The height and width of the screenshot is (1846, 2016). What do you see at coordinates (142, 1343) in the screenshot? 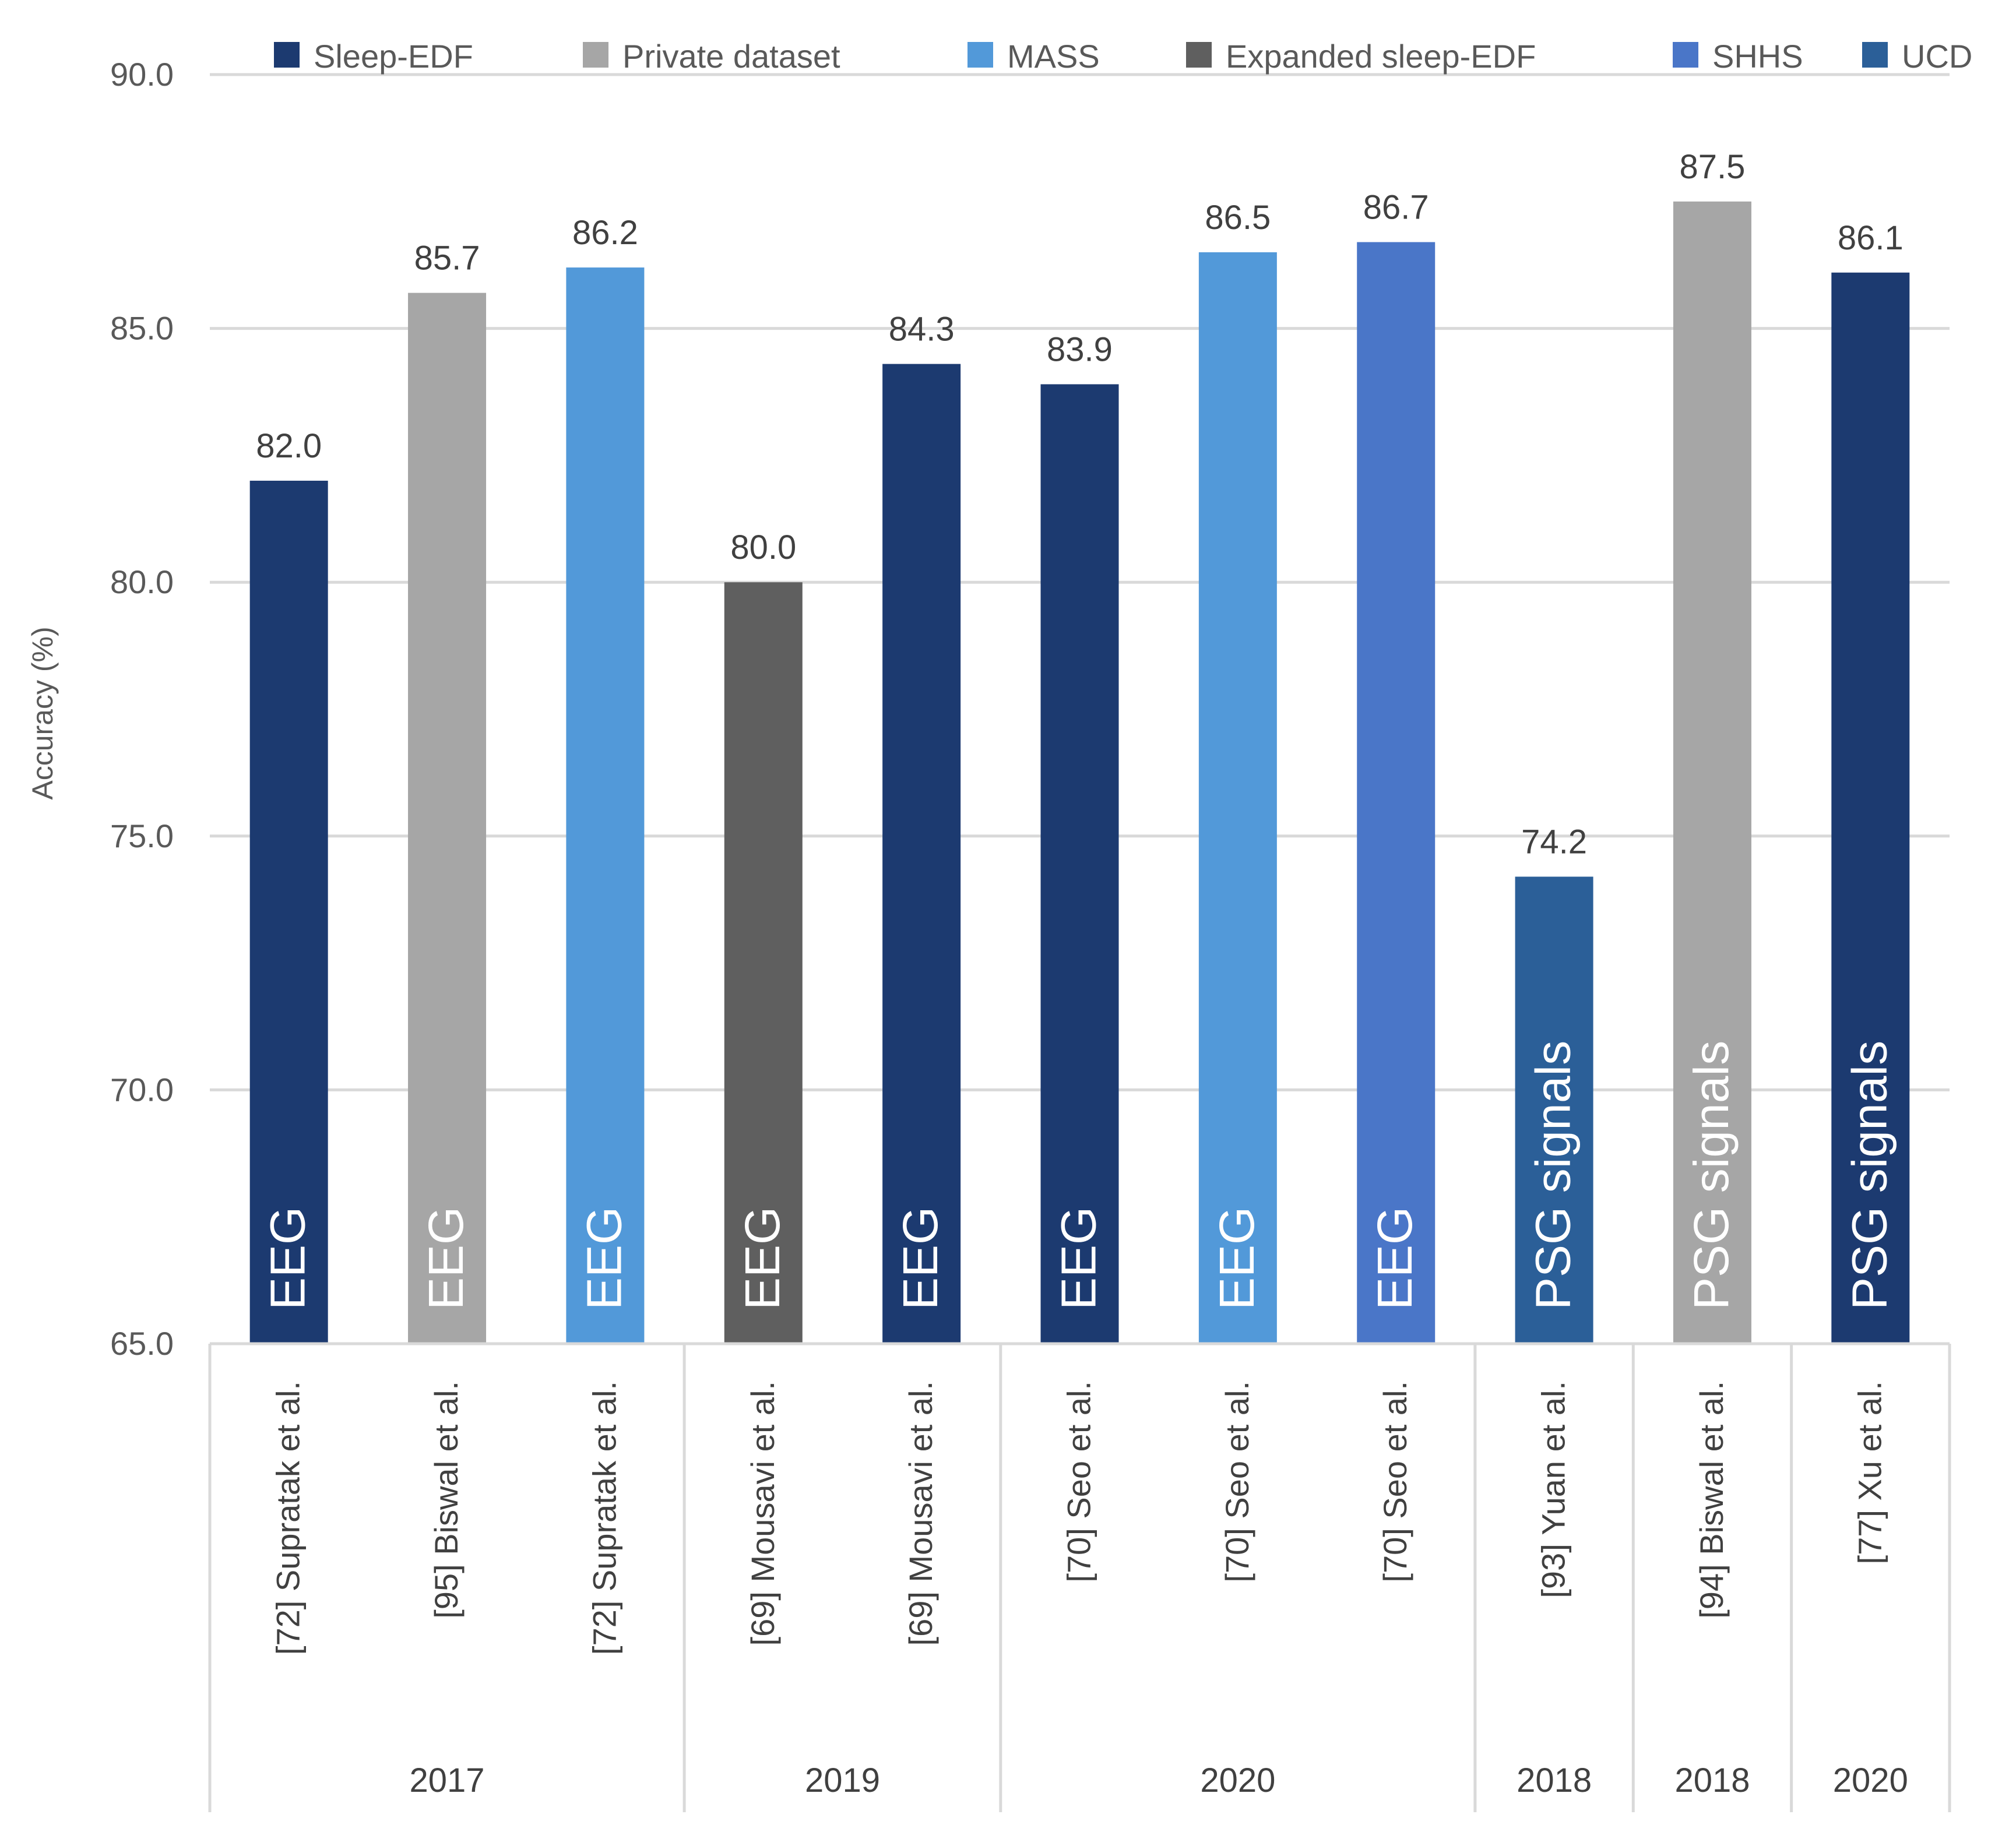
I see `y-tick-label: 65.0` at bounding box center [142, 1343].